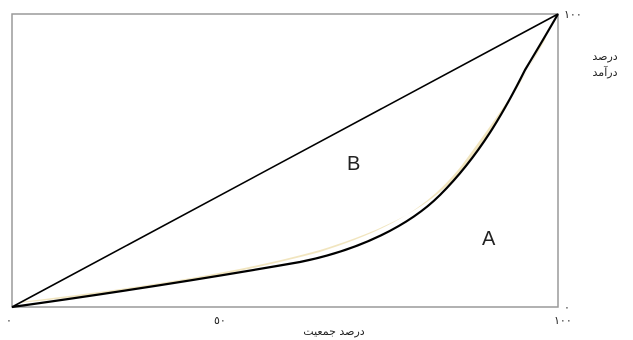  Describe the element at coordinates (567, 307) in the screenshot. I see `y-tick-bottom: ٠` at that location.